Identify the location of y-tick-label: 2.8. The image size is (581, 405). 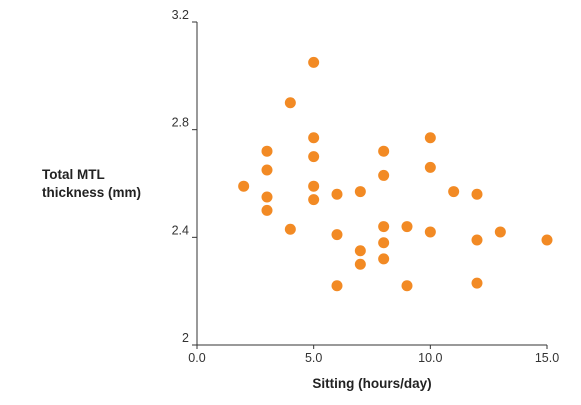
(180, 123).